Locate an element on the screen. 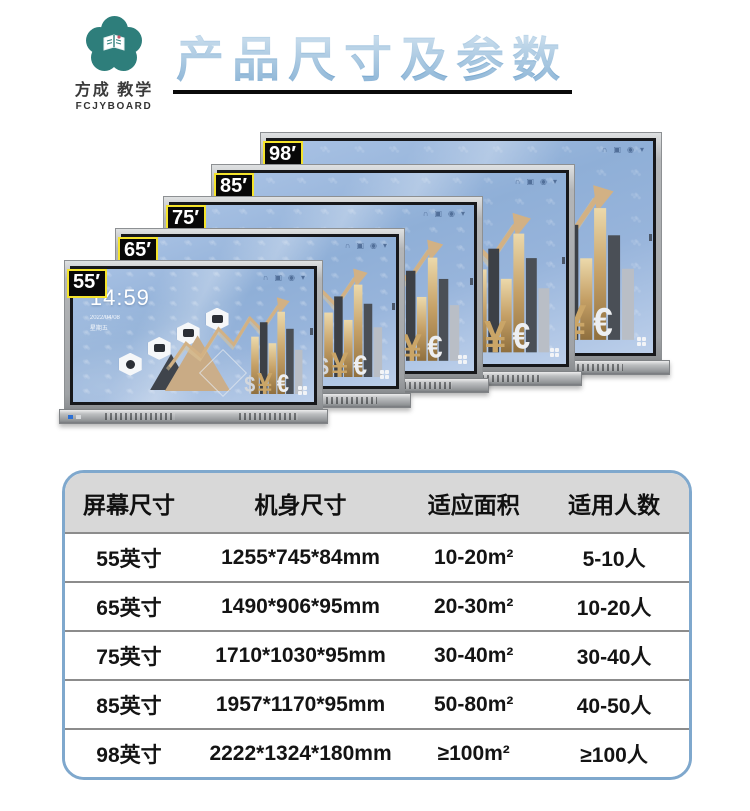  files-app-icon is located at coordinates (188, 334).